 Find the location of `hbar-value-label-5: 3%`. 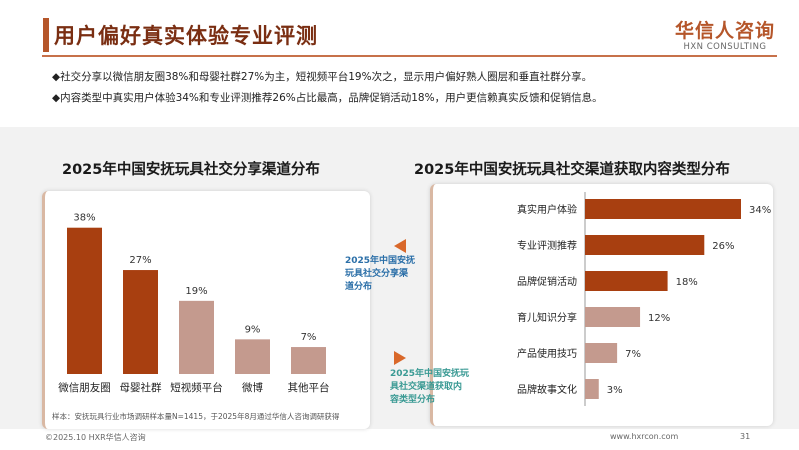

hbar-value-label-5: 3% is located at coordinates (615, 390).